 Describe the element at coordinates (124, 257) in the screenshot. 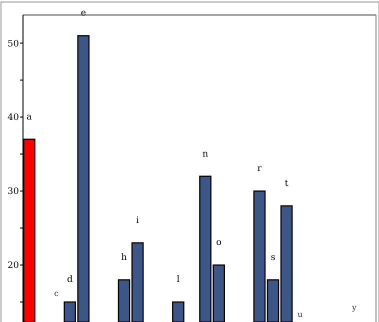

I see `x-tick-label: h` at that location.